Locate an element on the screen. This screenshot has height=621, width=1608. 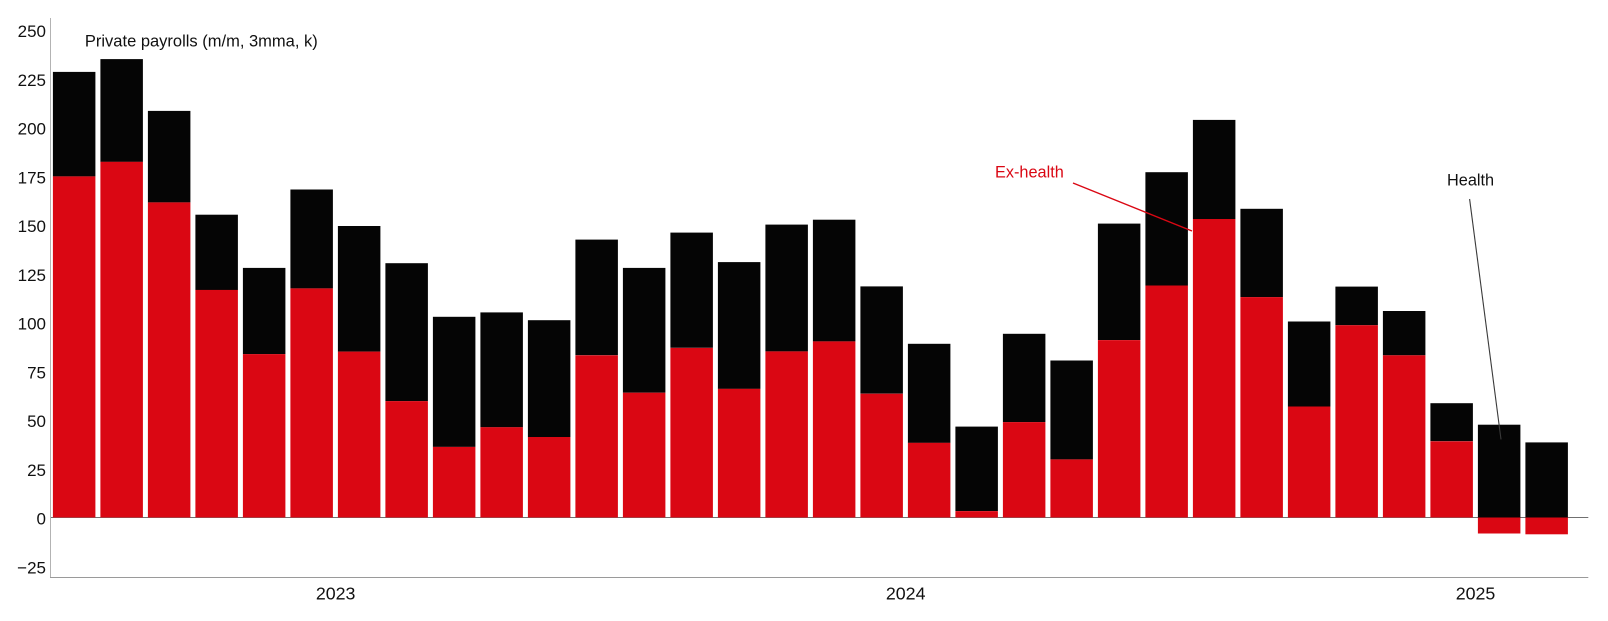
svg-text: 2025 is located at coordinates (1476, 593).